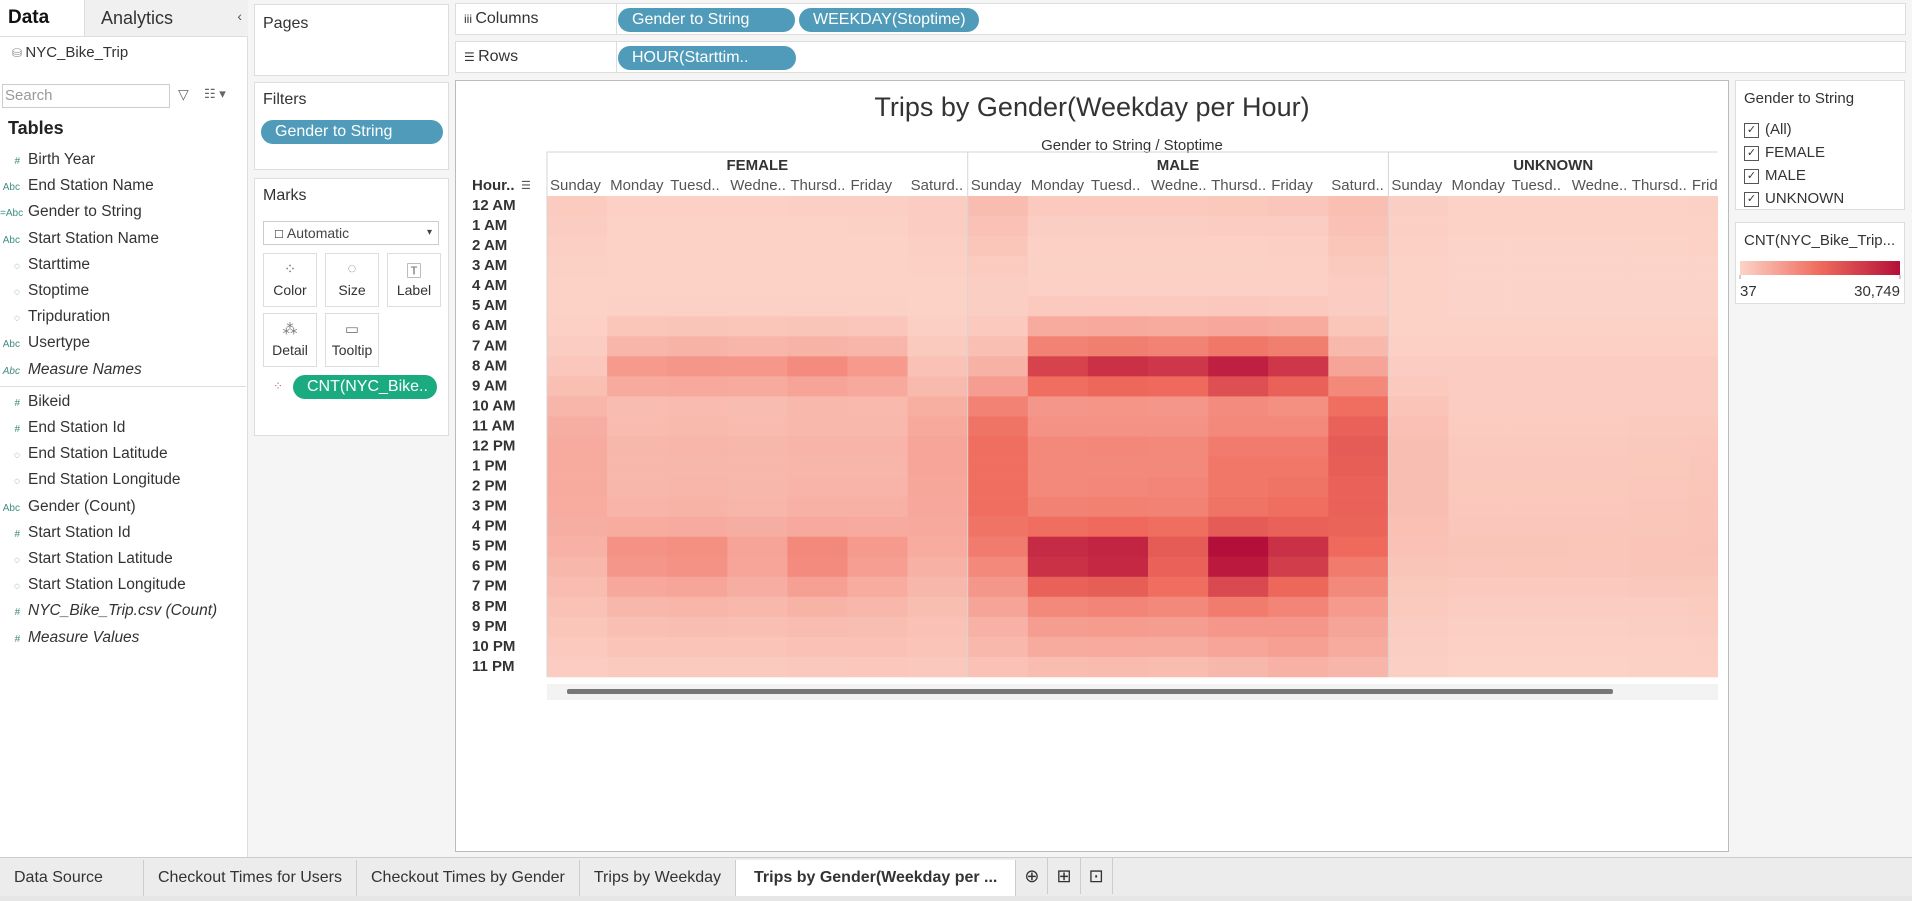  Describe the element at coordinates (1784, 153) in the screenshot. I see `legend-item: ✓ FEMALE` at that location.